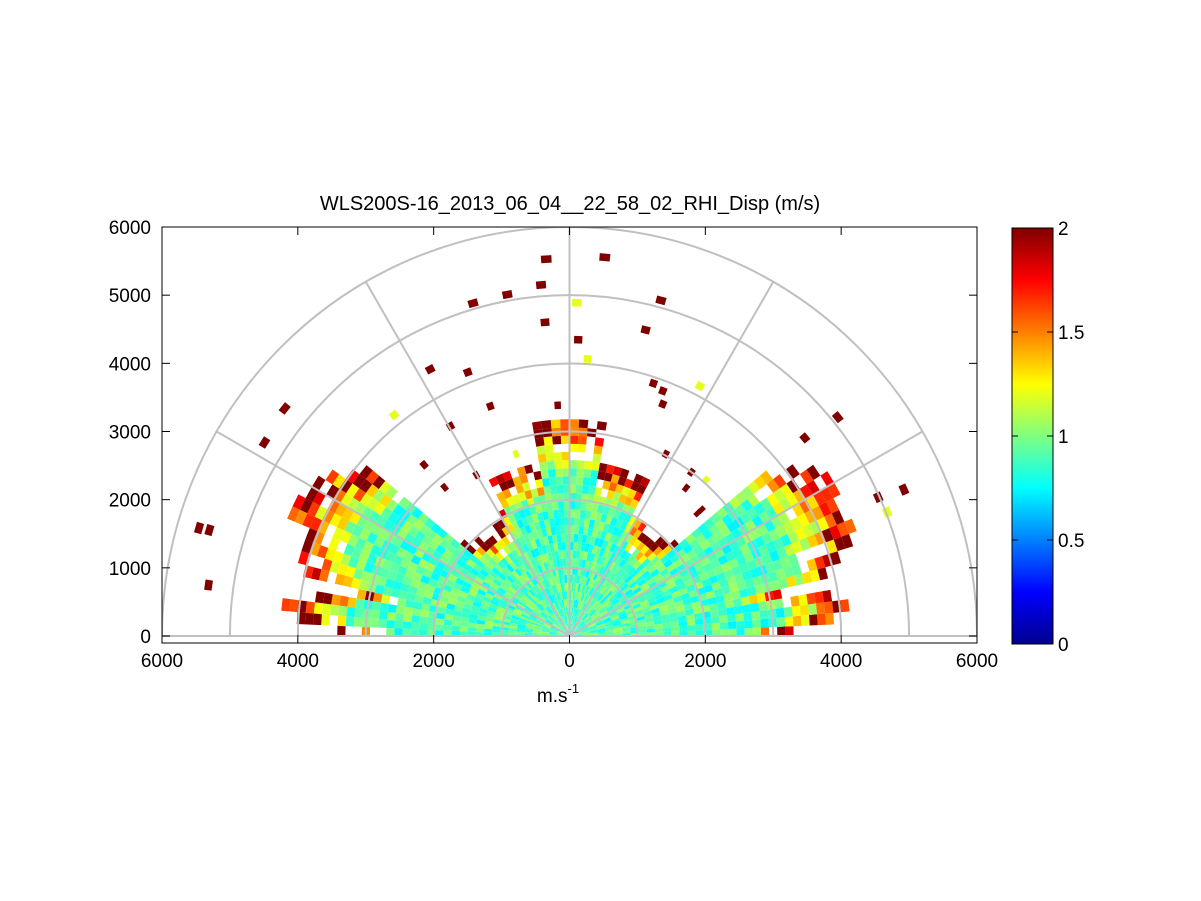 The image size is (1201, 901). What do you see at coordinates (841, 661) in the screenshot?
I see `x-tick-label: 4000` at bounding box center [841, 661].